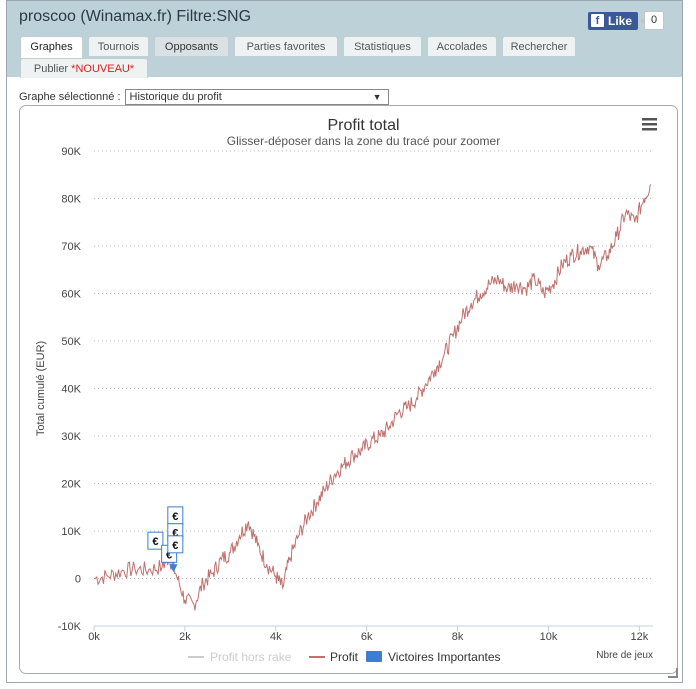 The width and height of the screenshot is (696, 689). What do you see at coordinates (71, 295) in the screenshot?
I see `y-tick-label: 60K` at bounding box center [71, 295].